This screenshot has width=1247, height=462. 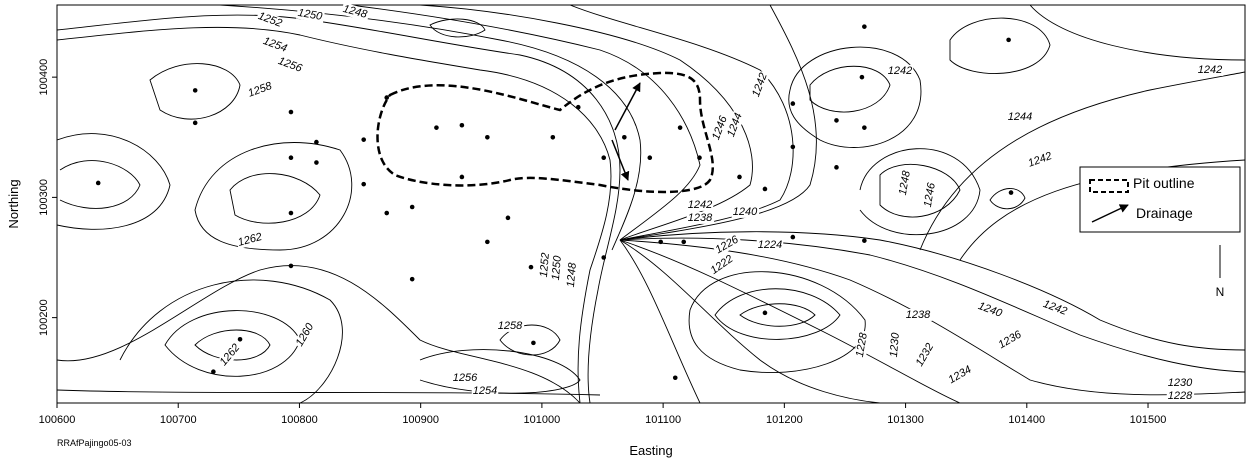 What do you see at coordinates (918, 315) in the screenshot?
I see `contour-label: 1238` at bounding box center [918, 315].